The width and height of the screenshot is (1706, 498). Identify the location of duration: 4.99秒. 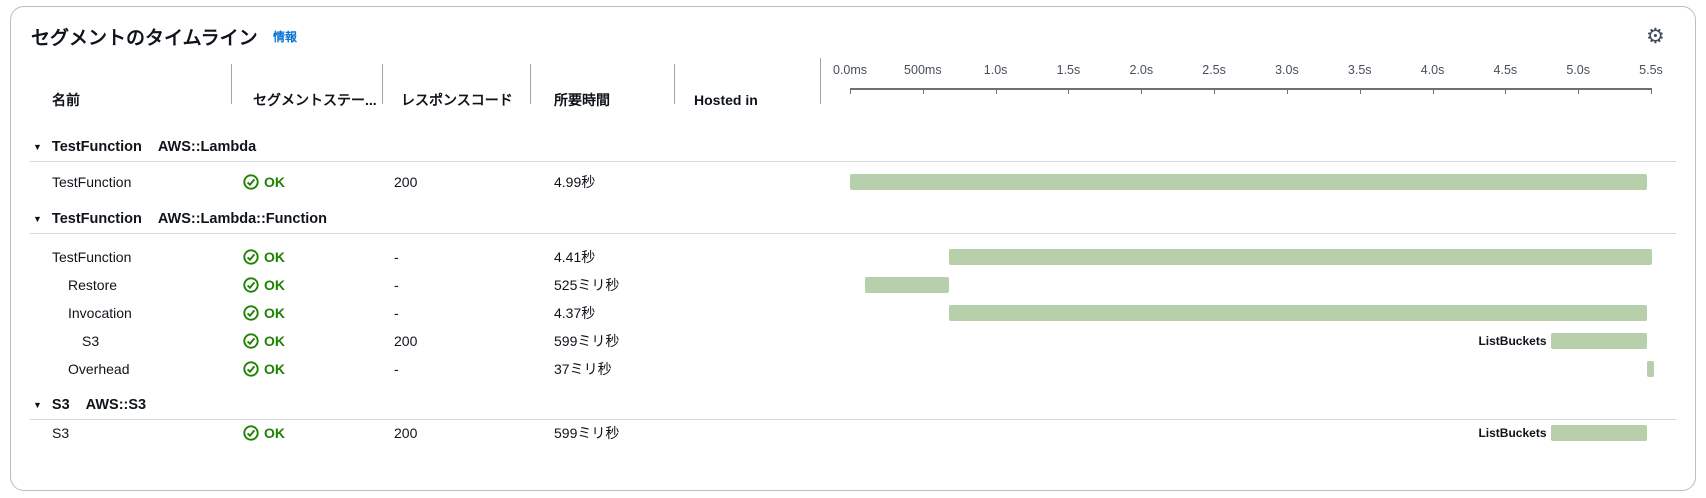
(575, 182).